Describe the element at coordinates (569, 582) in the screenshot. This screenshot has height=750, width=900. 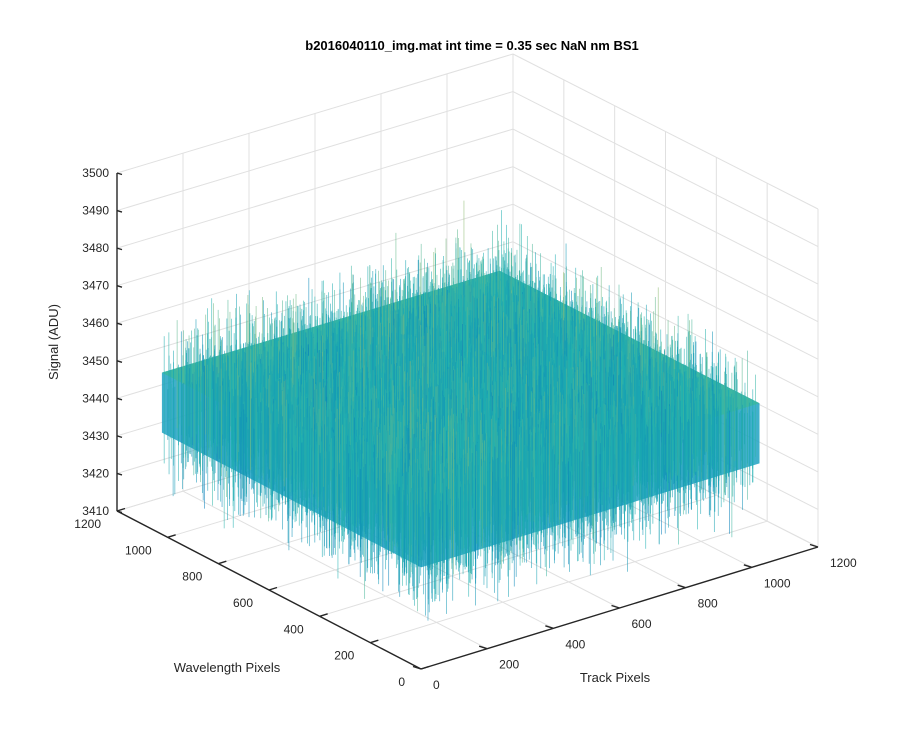
I see `floor-grid-line` at that location.